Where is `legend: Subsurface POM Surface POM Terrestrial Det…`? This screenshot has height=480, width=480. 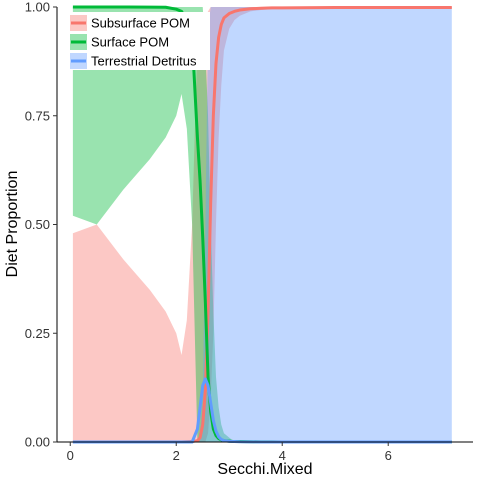 legend: Subsurface POM Surface POM Terrestrial Det… is located at coordinates (139, 41).